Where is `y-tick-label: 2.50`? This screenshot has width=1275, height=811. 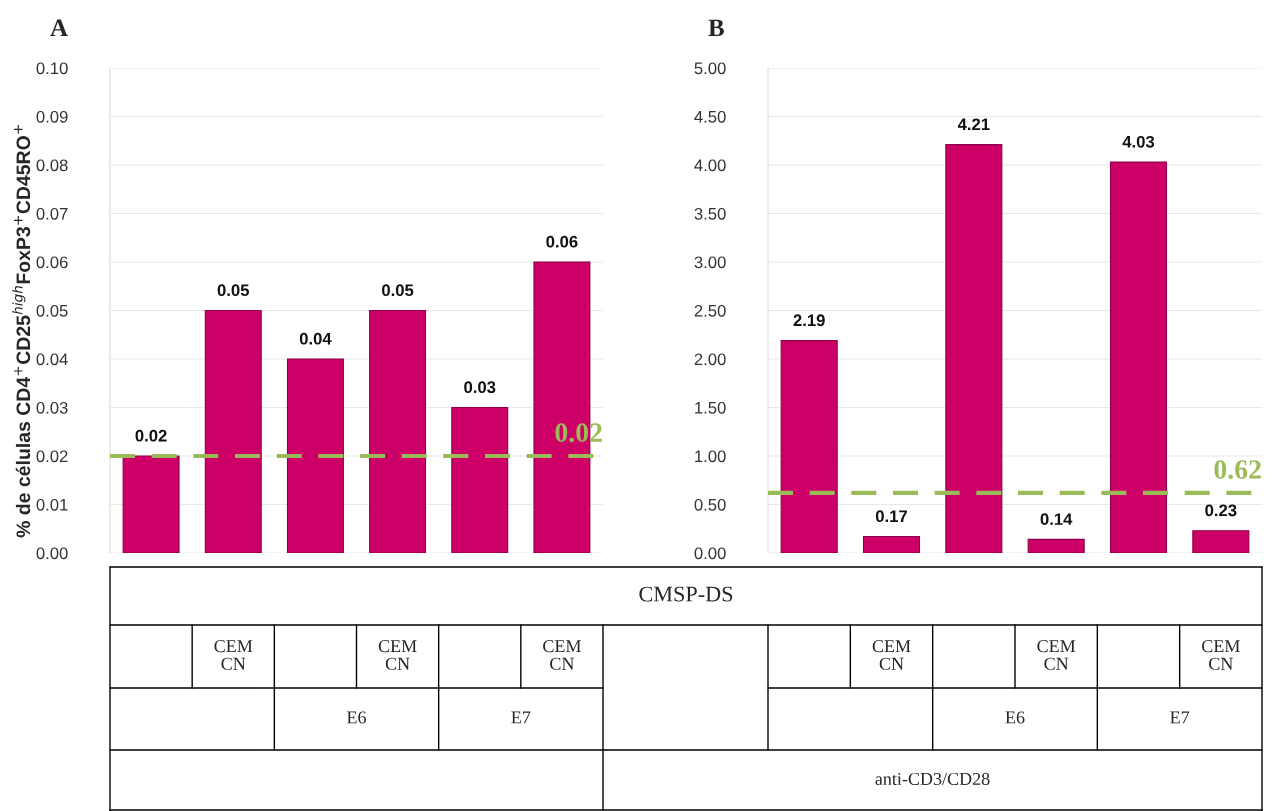 y-tick-label: 2.50 is located at coordinates (710, 310).